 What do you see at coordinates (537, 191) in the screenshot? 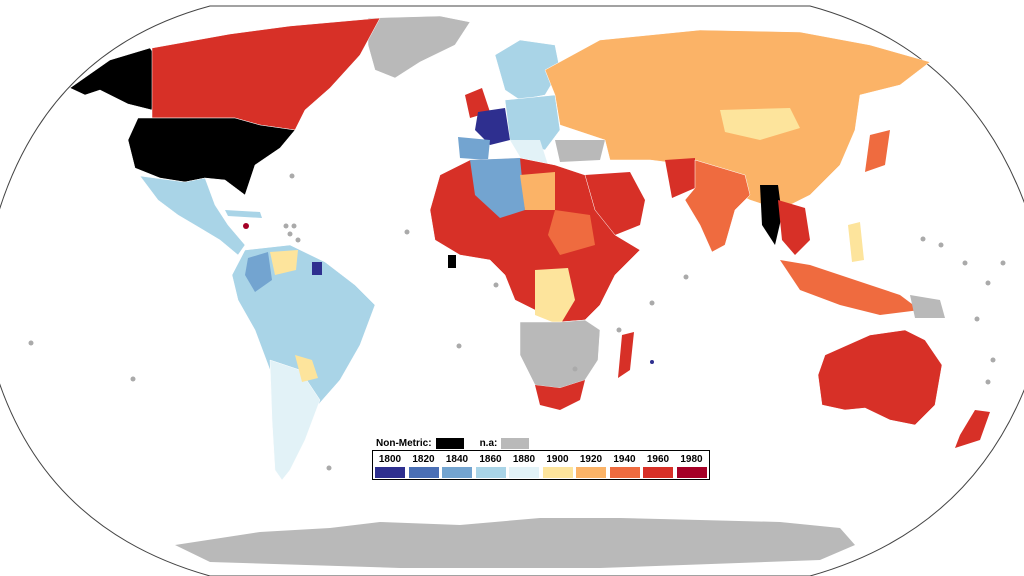
I see `region-libya` at bounding box center [537, 191].